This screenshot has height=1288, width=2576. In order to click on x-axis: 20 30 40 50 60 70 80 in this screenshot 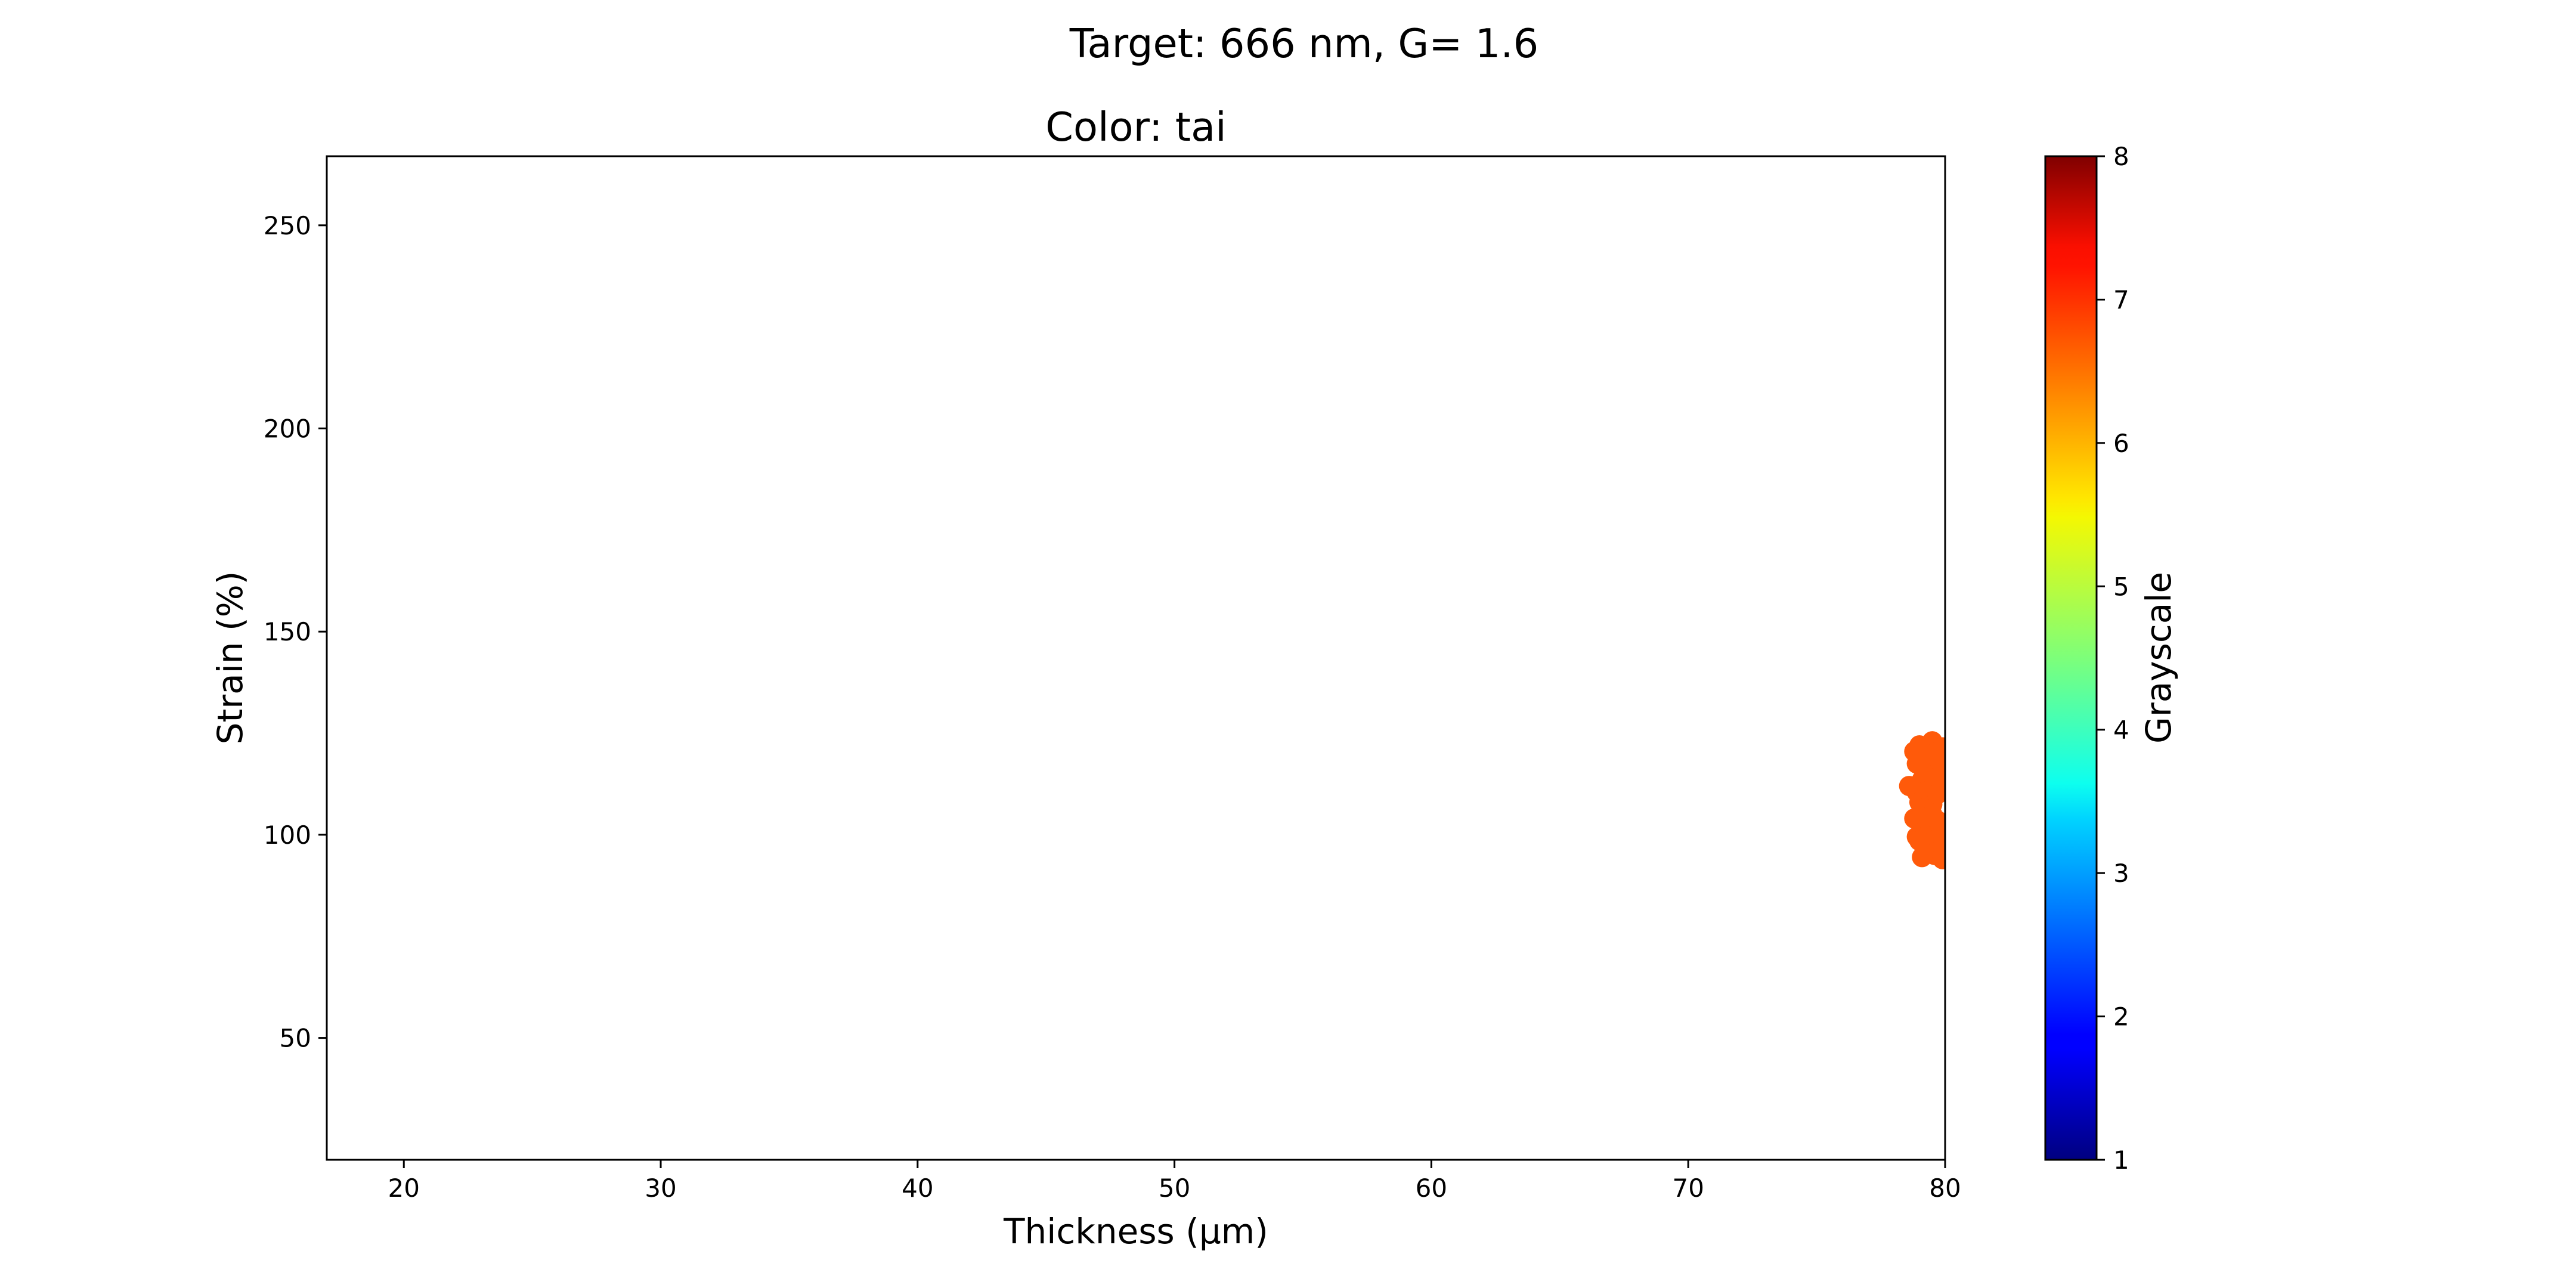, I will do `click(1174, 1182)`.